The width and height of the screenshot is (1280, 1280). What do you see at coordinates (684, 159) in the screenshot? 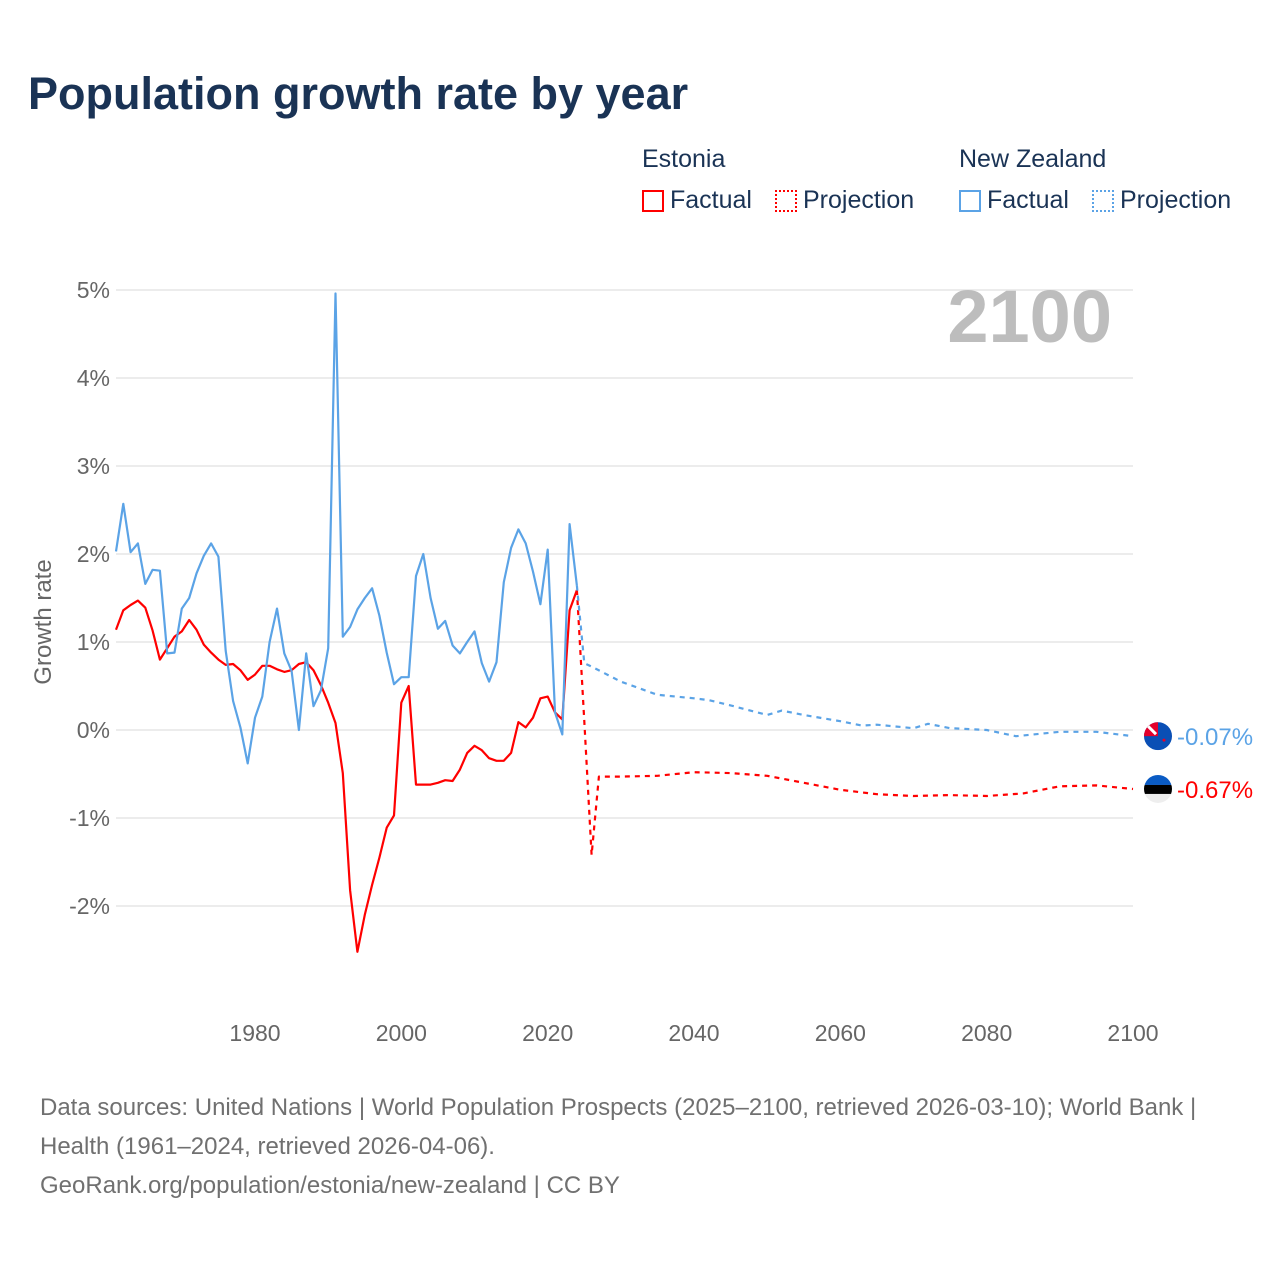
I see `legend-group-estonia: Estonia` at bounding box center [684, 159].